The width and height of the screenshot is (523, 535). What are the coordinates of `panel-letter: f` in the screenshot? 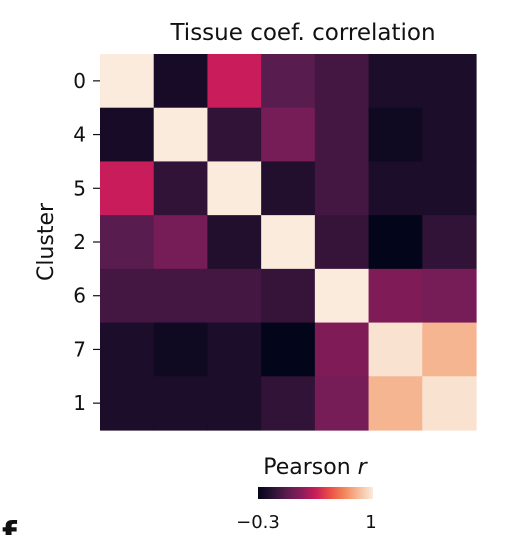 It's located at (10, 525).